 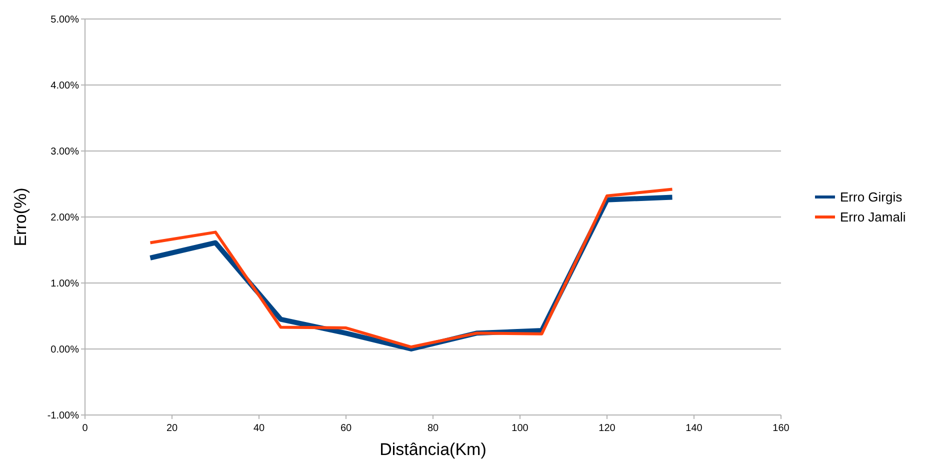 I want to click on x-tick-label: 120, so click(x=607, y=428).